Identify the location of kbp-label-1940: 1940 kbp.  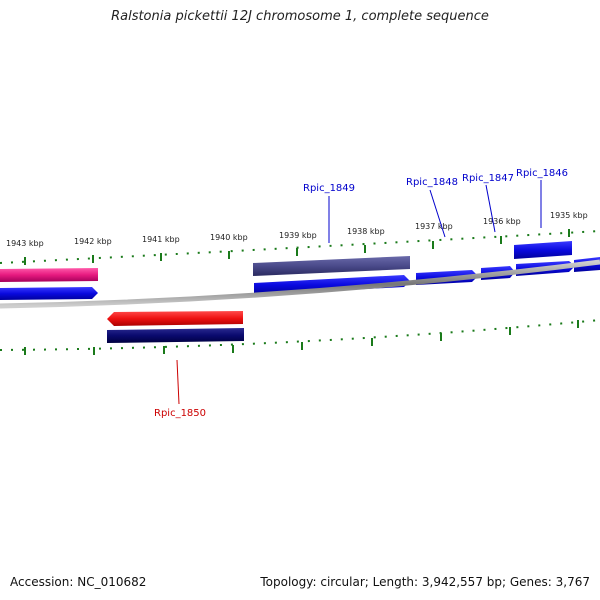
(229, 237).